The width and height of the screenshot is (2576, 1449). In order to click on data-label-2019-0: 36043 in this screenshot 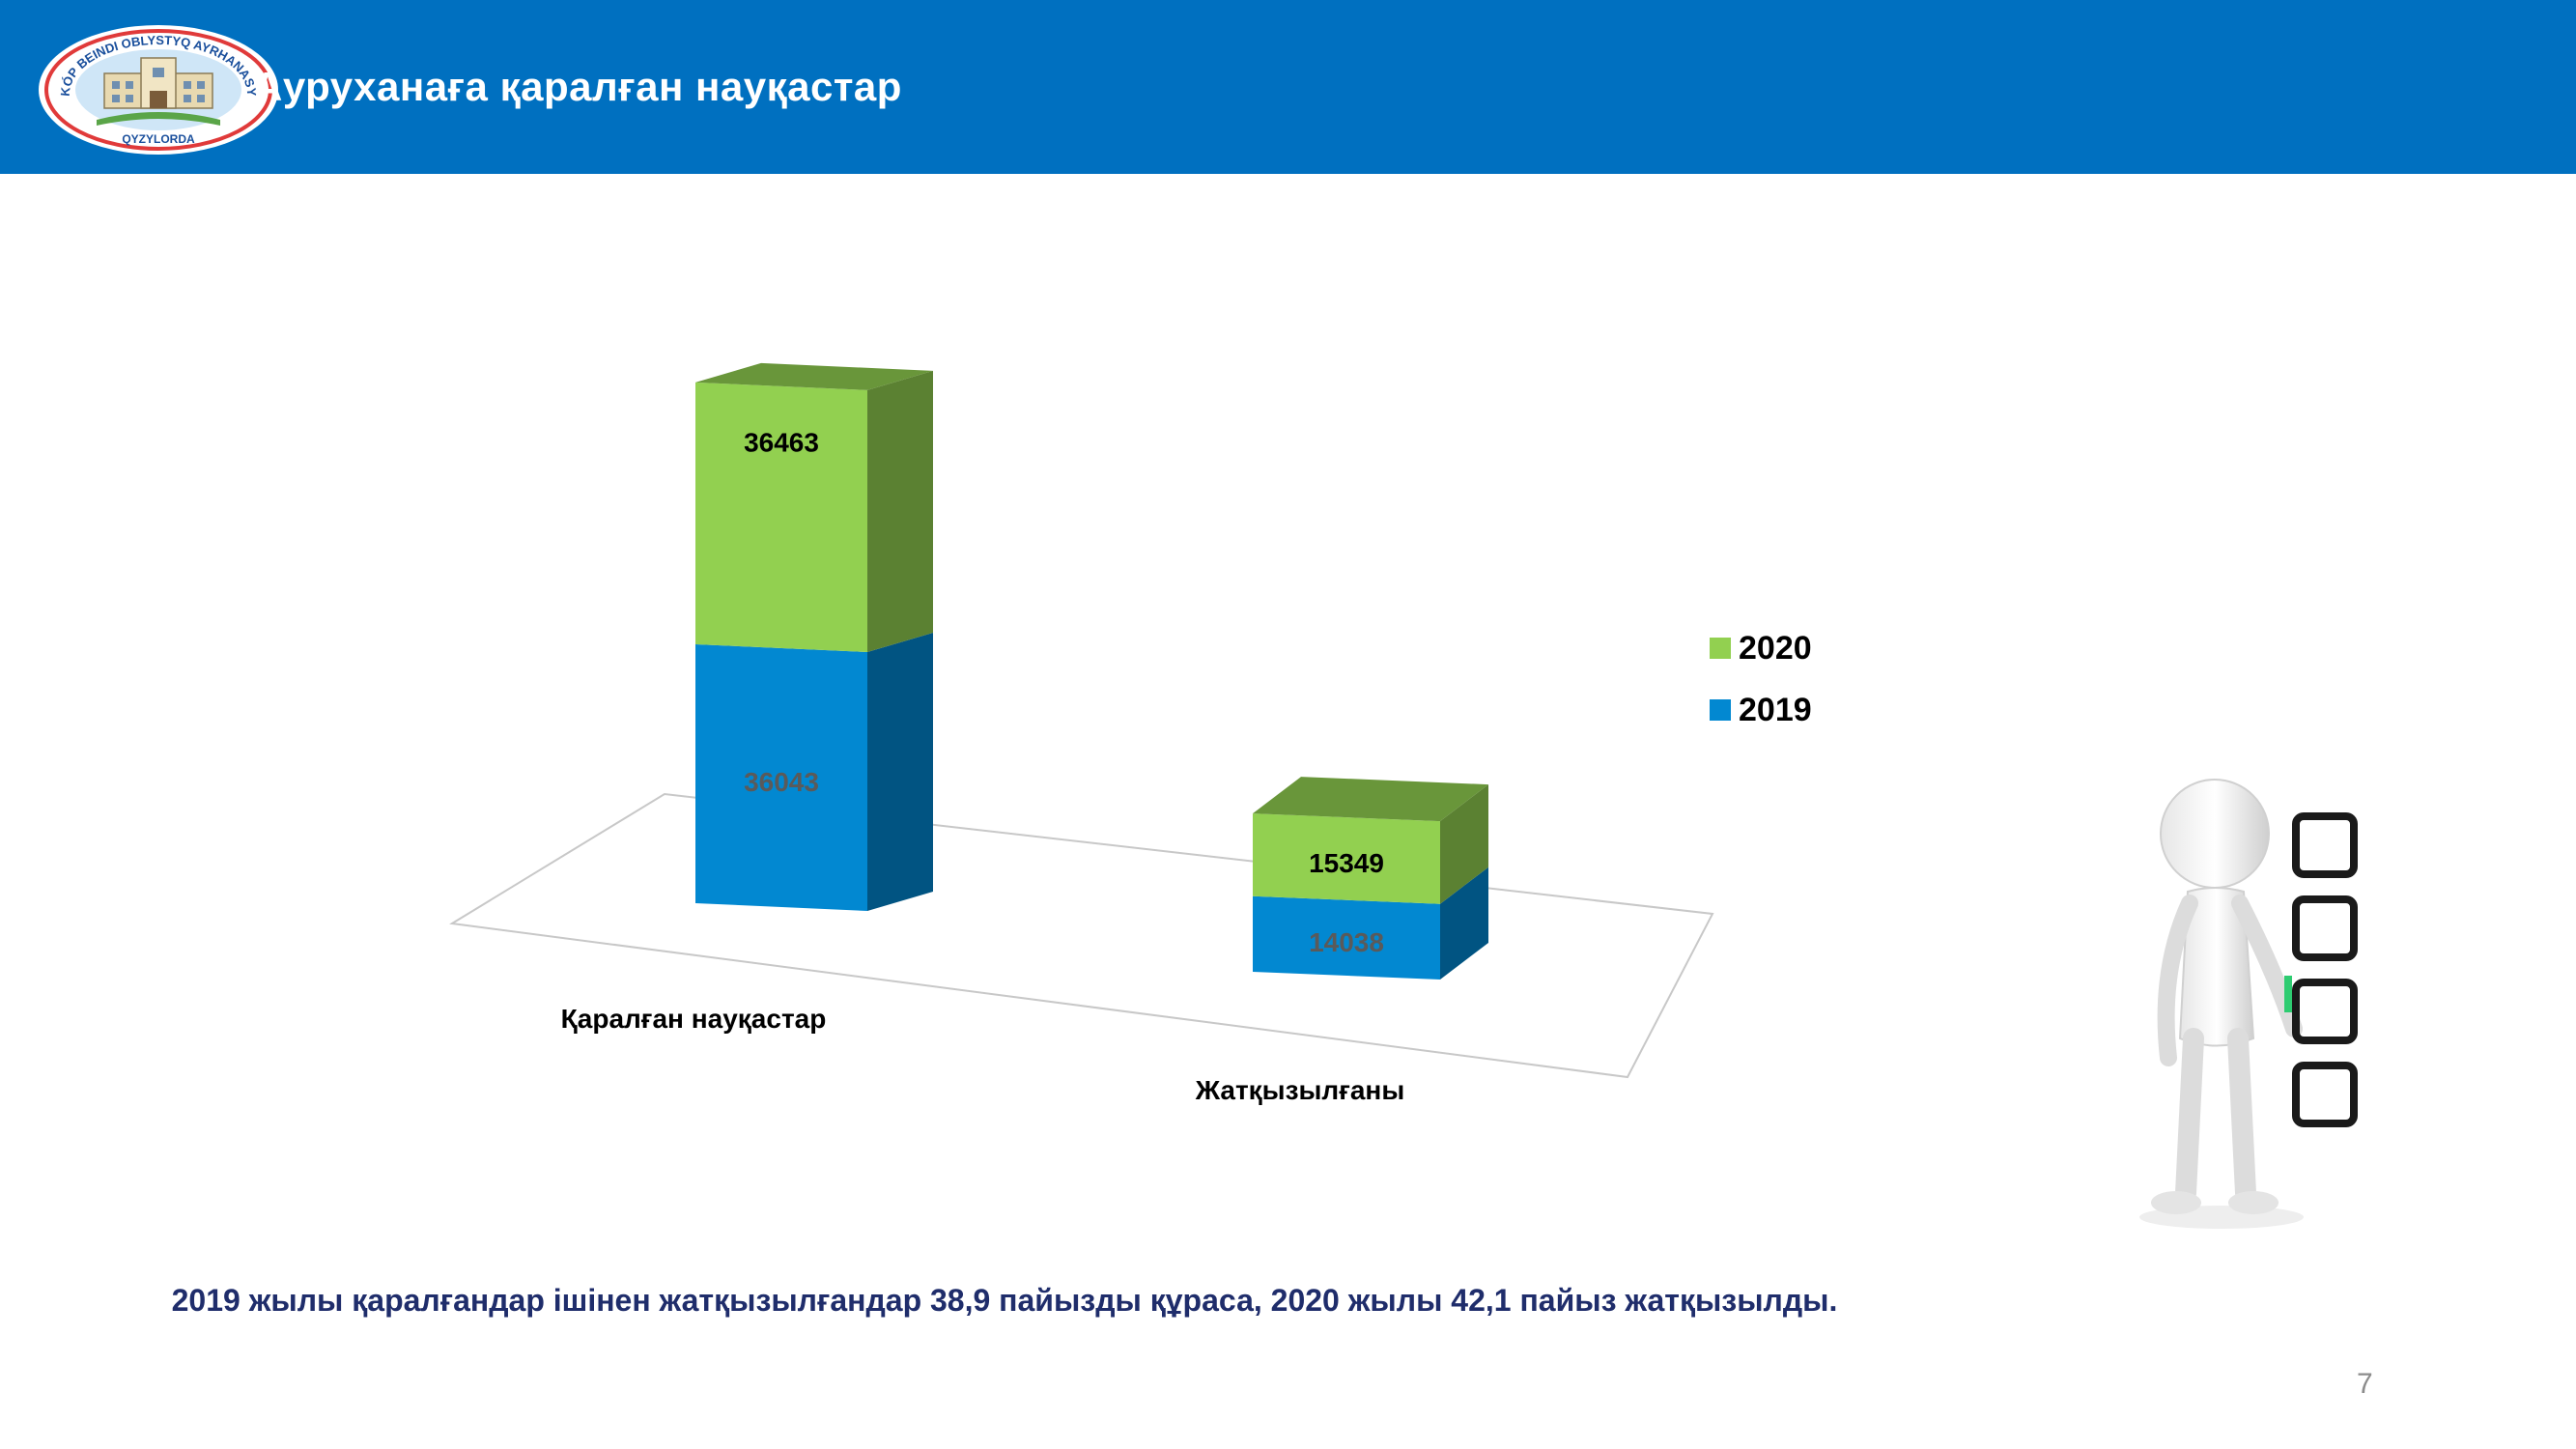, I will do `click(781, 782)`.